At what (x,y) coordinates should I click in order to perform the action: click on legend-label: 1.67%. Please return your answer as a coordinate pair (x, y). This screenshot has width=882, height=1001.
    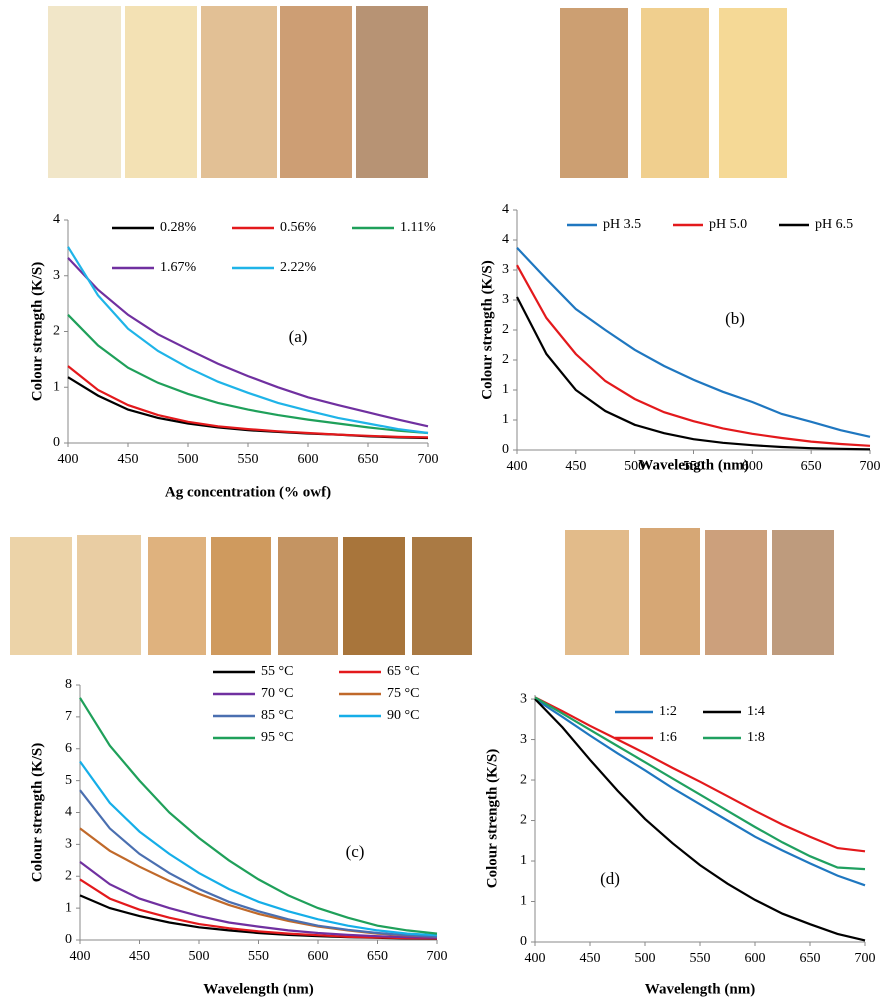
    Looking at the image, I should click on (178, 267).